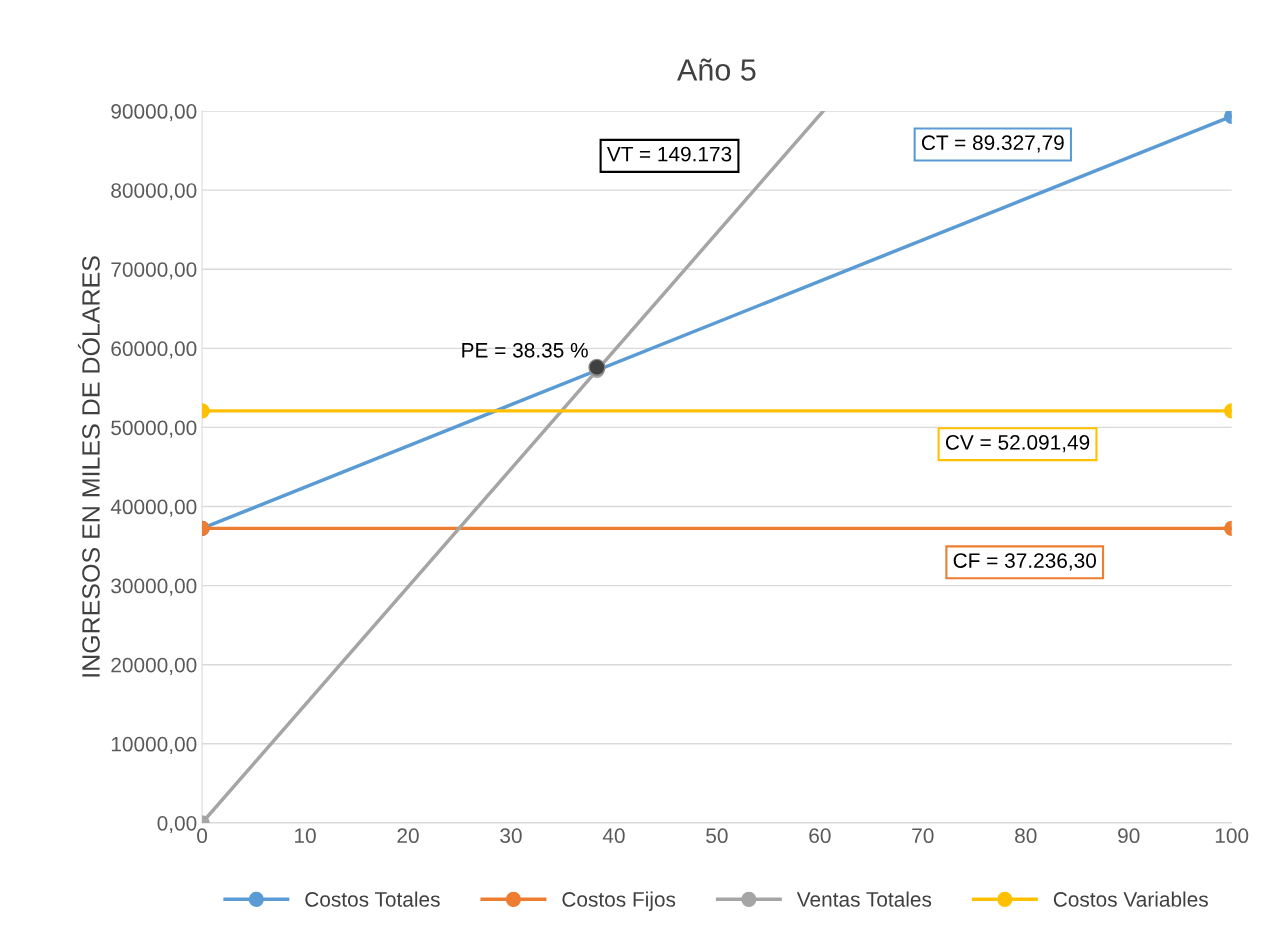 Image resolution: width=1279 pixels, height=933 pixels. Describe the element at coordinates (613, 836) in the screenshot. I see `x-tick-label: 40` at that location.